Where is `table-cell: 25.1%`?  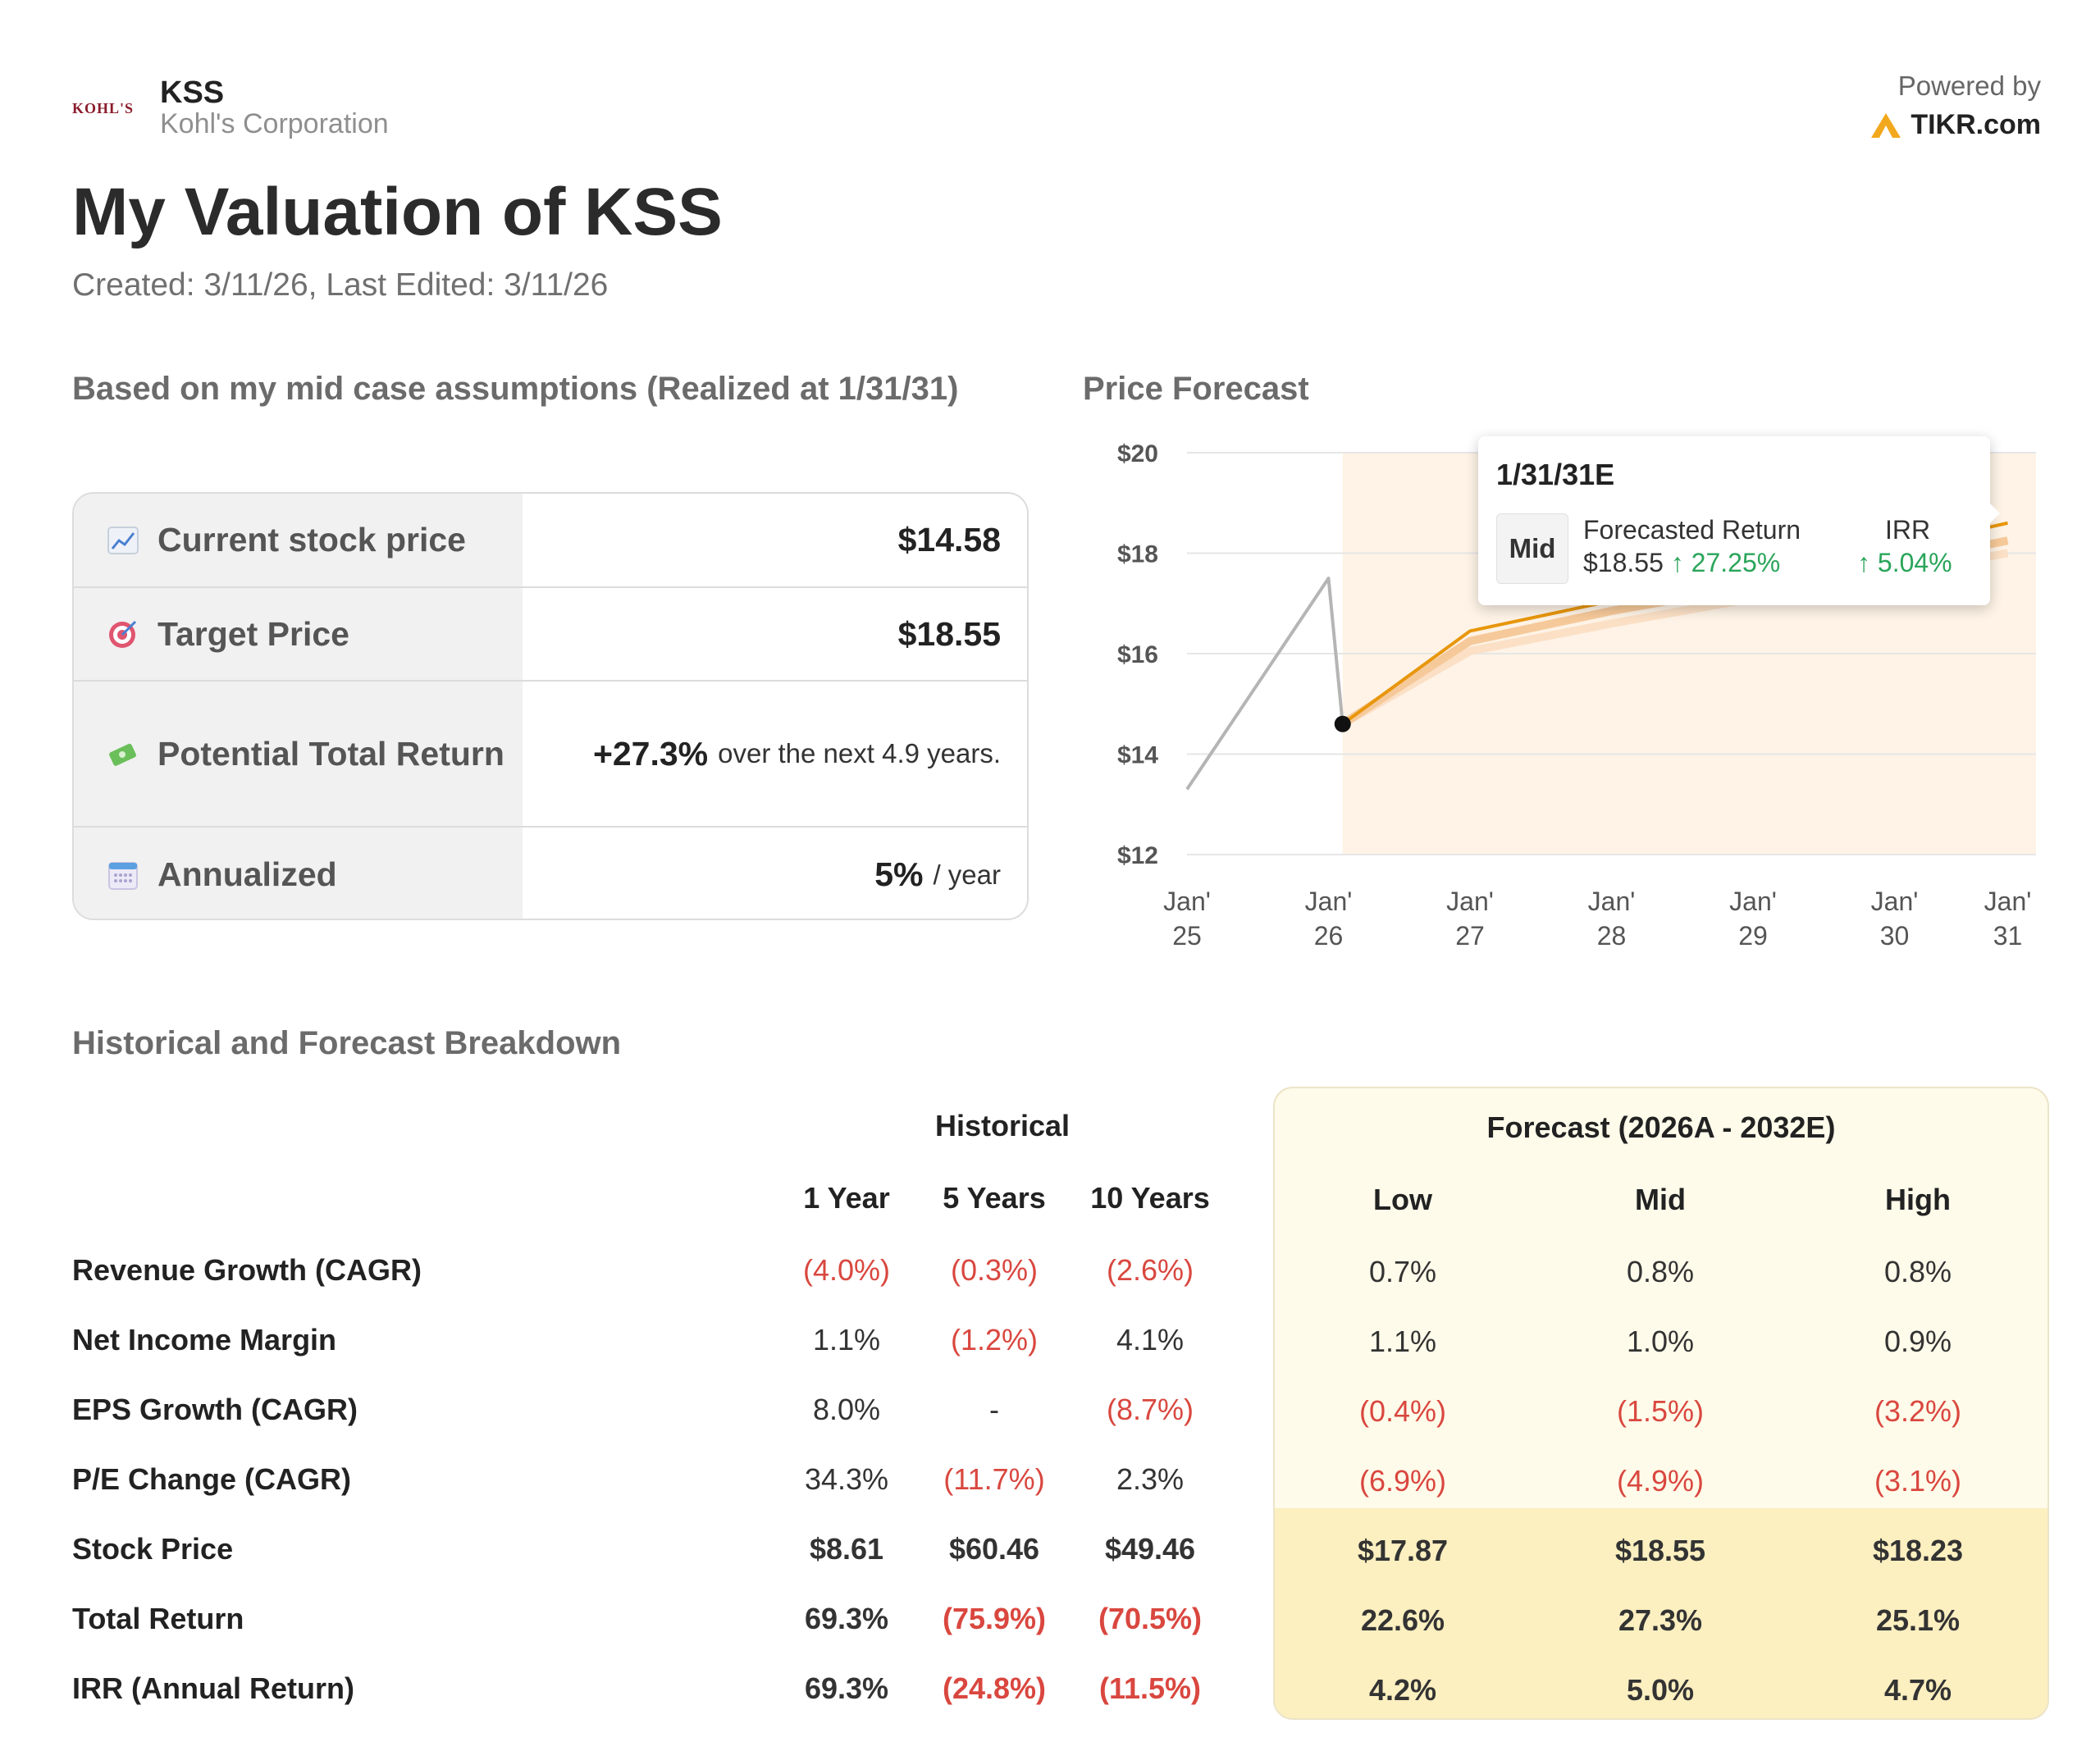
table-cell: 25.1% is located at coordinates (1918, 1620).